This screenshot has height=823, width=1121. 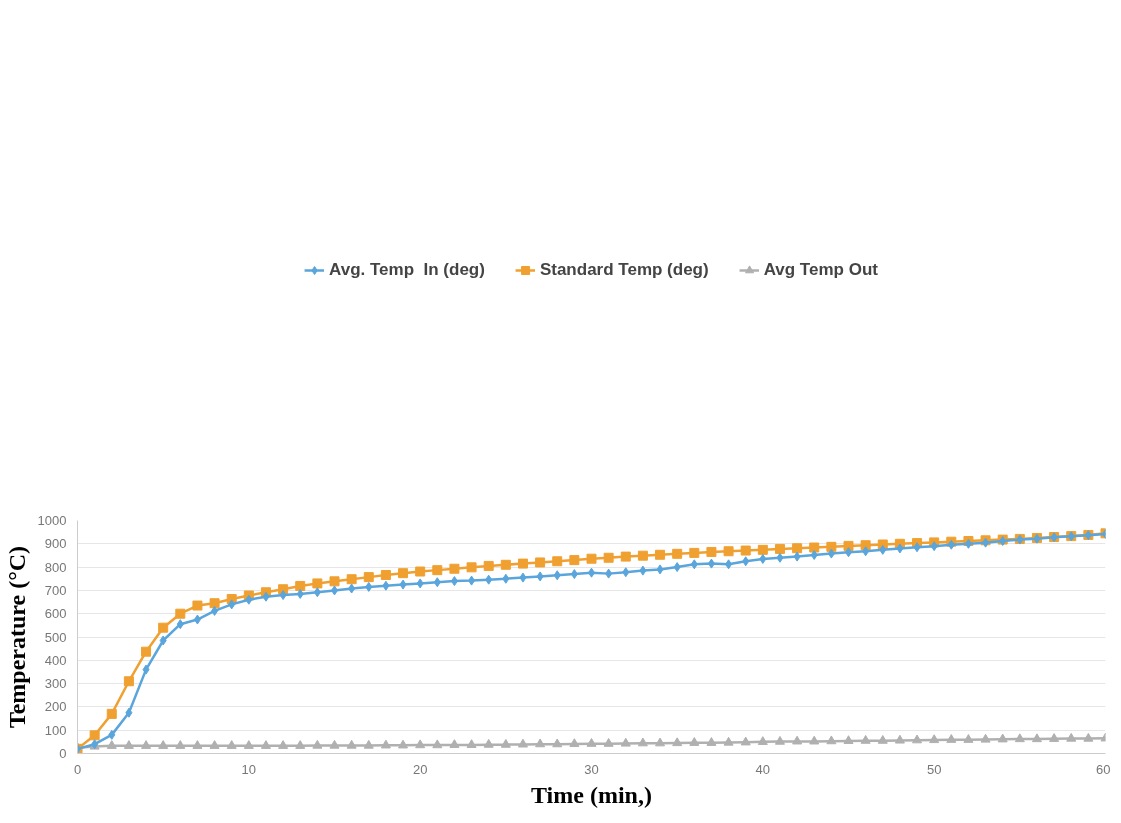 What do you see at coordinates (55, 707) in the screenshot?
I see `y-tick-label: 200` at bounding box center [55, 707].